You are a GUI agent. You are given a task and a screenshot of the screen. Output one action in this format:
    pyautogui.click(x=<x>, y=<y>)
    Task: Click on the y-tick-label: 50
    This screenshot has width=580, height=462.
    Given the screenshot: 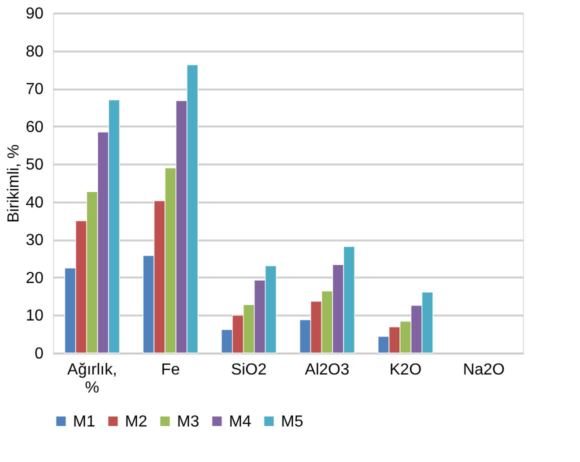 What is the action you would take?
    pyautogui.click(x=35, y=165)
    